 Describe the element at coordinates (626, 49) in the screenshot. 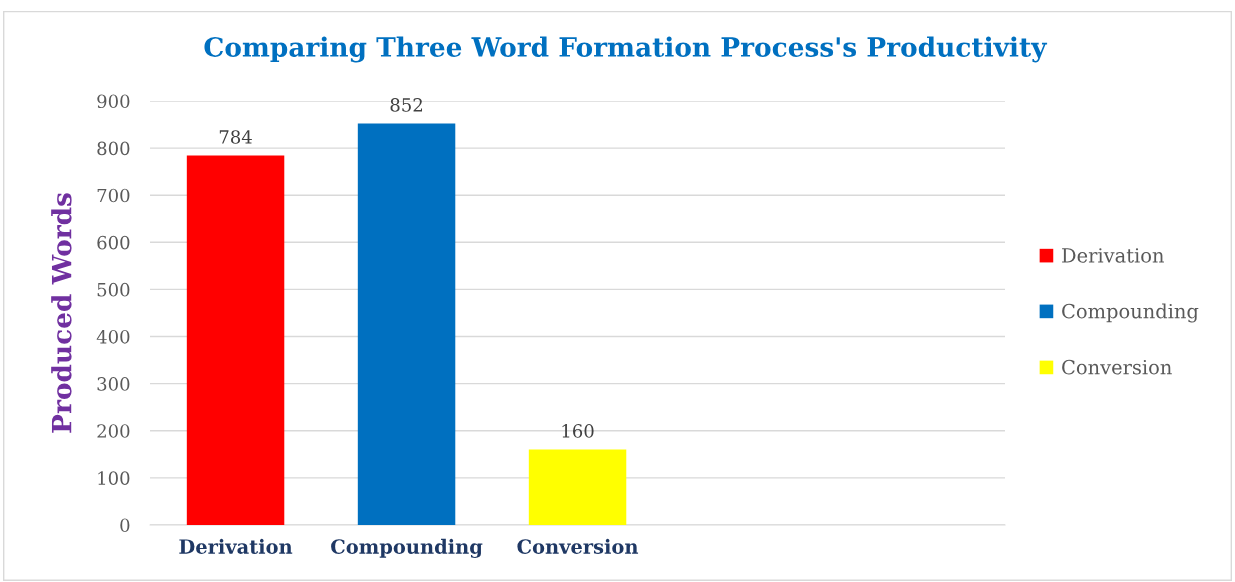

I see `chart-title: Comparing Three Word Formation Process's Productivity` at that location.